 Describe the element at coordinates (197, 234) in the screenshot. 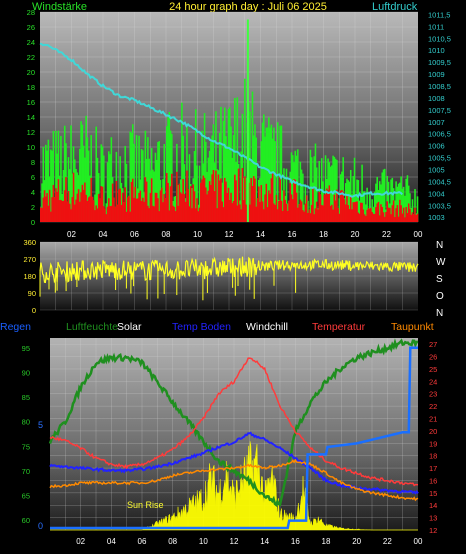

I see `x-tick-label: 10` at that location.